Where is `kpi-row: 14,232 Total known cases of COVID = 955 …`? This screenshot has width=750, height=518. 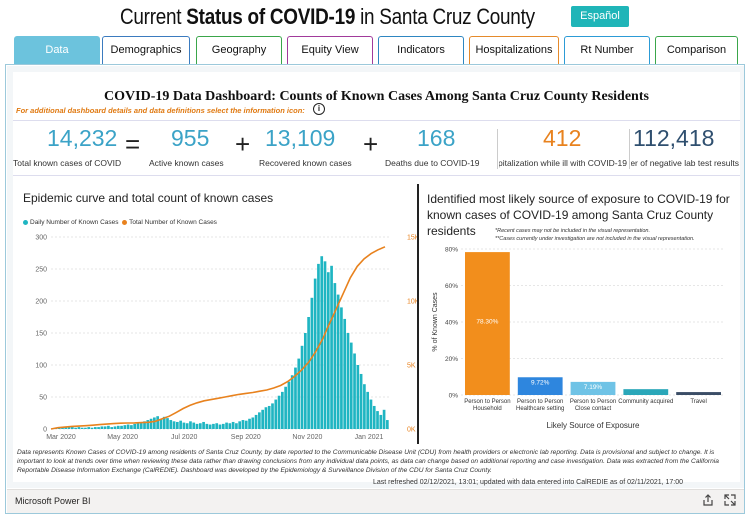 kpi-row: 14,232 Total known cases of COVID = 955 … is located at coordinates (376, 148).